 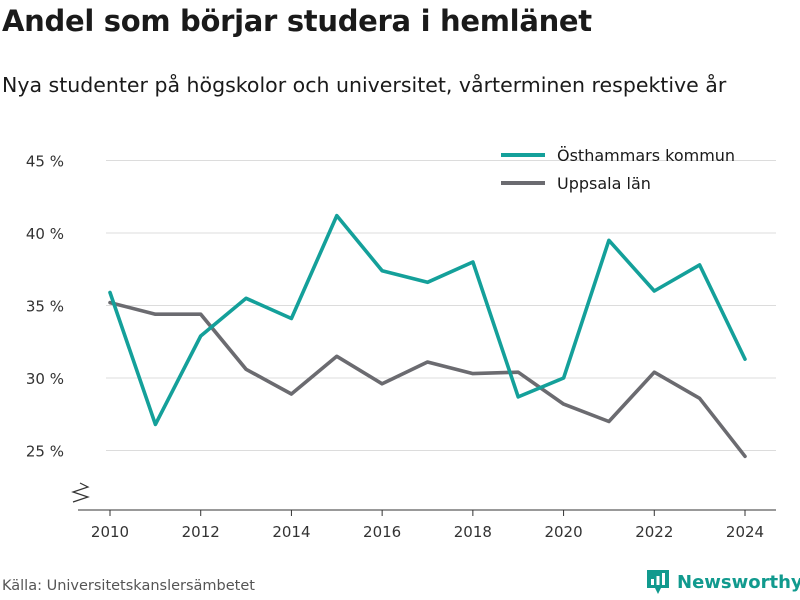 I want to click on brand-name: Newsworthy, so click(x=738, y=582).